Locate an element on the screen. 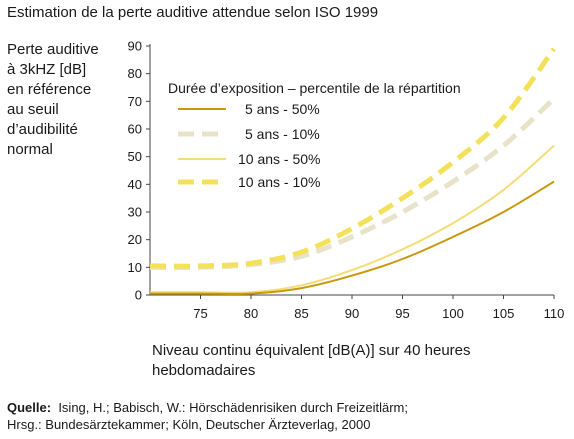 This screenshot has height=439, width=574. source-label: Quelle: is located at coordinates (29, 407).